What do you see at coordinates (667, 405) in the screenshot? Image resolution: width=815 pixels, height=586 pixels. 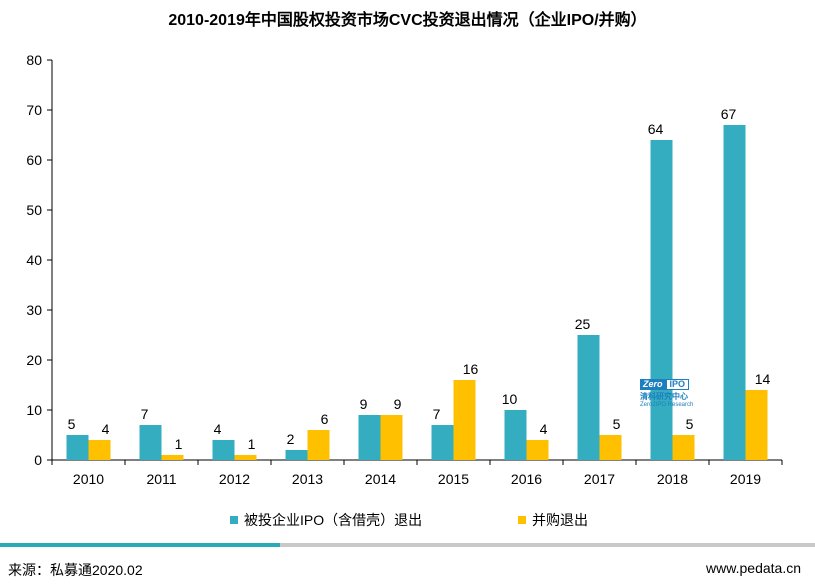 I see `watermark-line2: Zero2IPO Research` at bounding box center [667, 405].